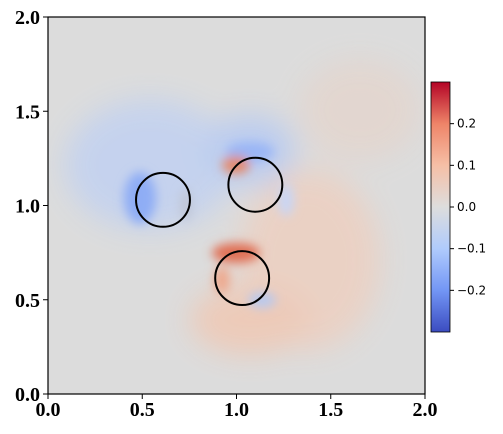 This screenshot has height=434, width=503. What do you see at coordinates (48, 410) in the screenshot?
I see `x-tick-label: 0.0` at bounding box center [48, 410].